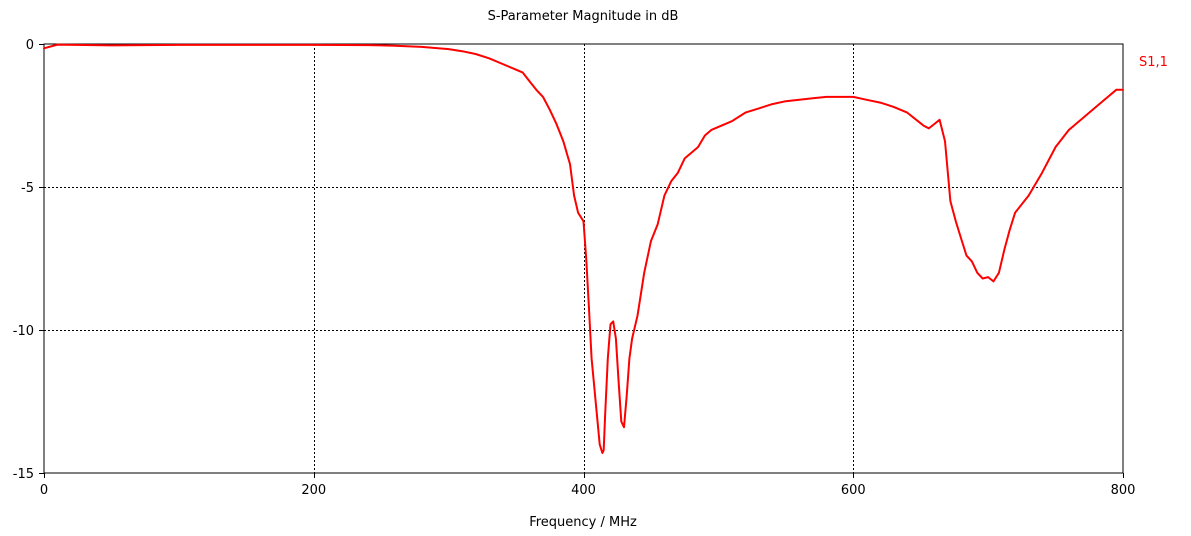 The height and width of the screenshot is (536, 1191). Describe the element at coordinates (583, 490) in the screenshot. I see `x-tick-label: 400` at that location.